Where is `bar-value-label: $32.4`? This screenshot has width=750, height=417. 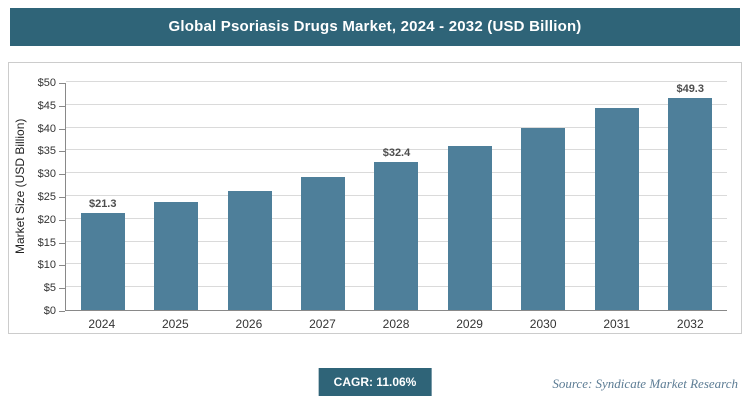
bar-value-label: $32.4 is located at coordinates (396, 153).